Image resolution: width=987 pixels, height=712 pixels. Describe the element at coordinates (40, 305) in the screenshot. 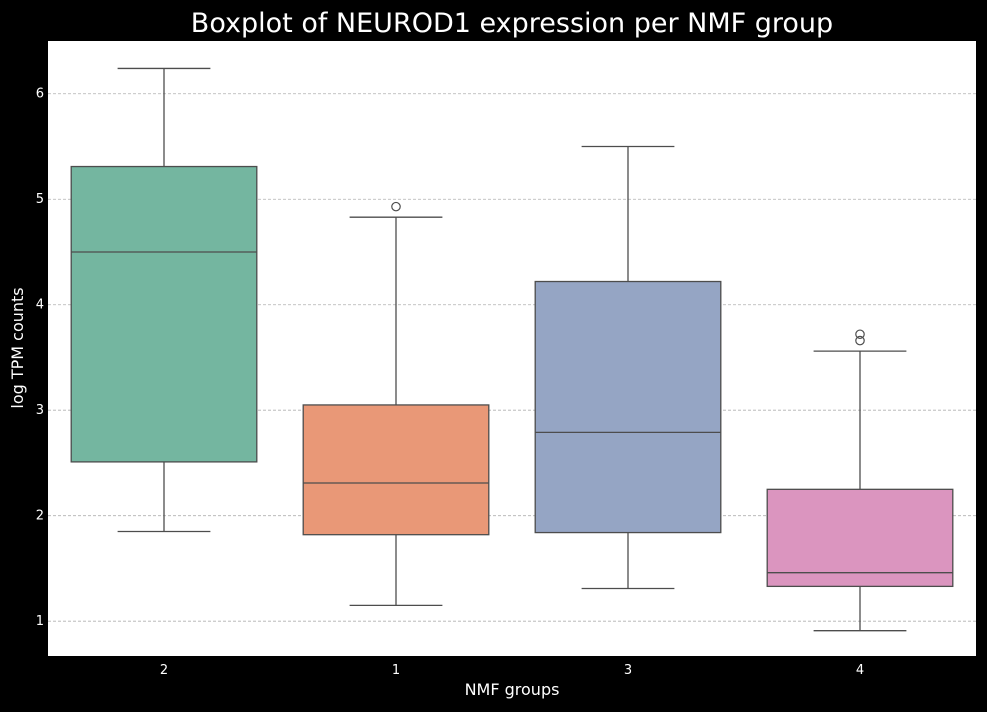

I see `y-tick-label: 4` at that location.